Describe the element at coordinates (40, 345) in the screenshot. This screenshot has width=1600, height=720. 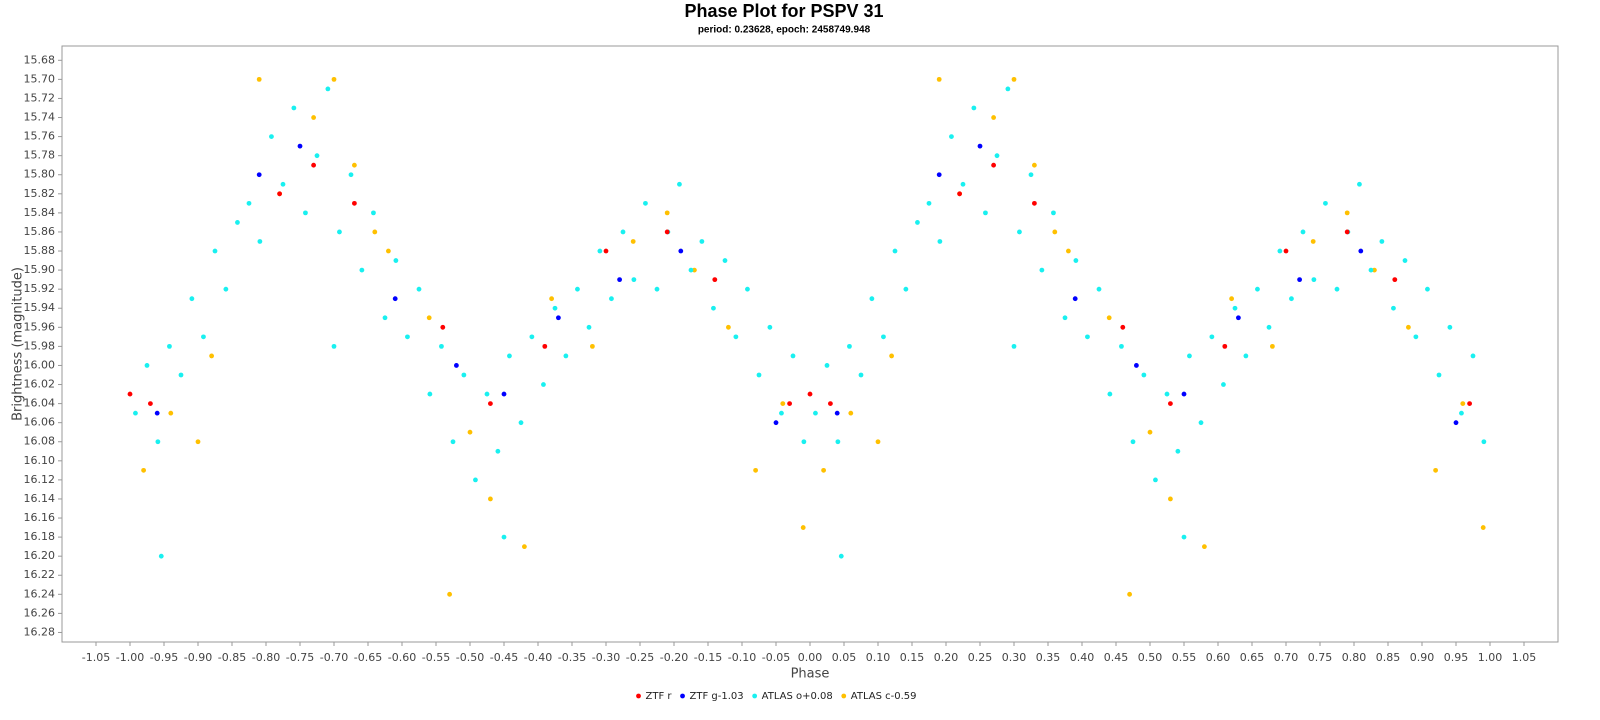
I see `y-tick-label: 15.98` at that location.